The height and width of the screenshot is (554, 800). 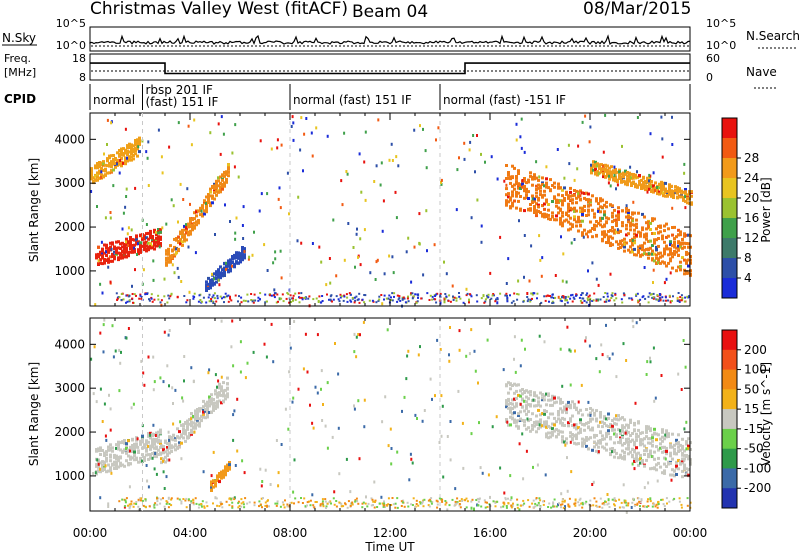 I want to click on nsky-line, so click(x=390, y=40).